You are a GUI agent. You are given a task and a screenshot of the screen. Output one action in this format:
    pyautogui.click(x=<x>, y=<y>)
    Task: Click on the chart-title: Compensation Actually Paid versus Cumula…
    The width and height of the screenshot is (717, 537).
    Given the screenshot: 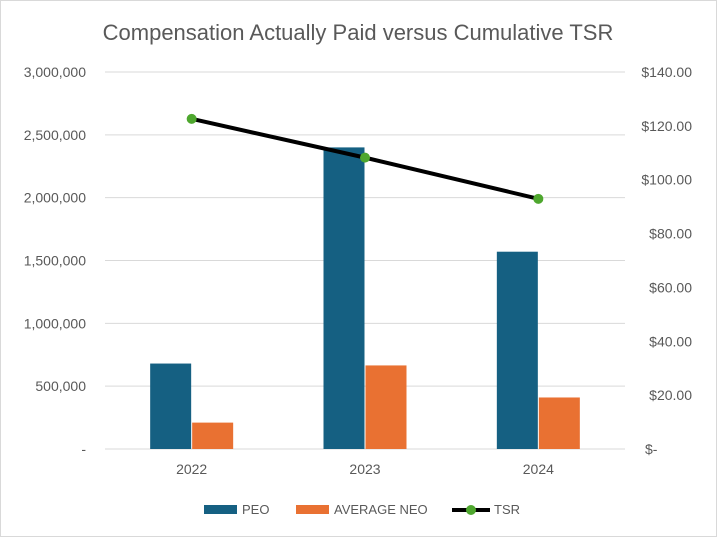 What is the action you would take?
    pyautogui.click(x=358, y=32)
    